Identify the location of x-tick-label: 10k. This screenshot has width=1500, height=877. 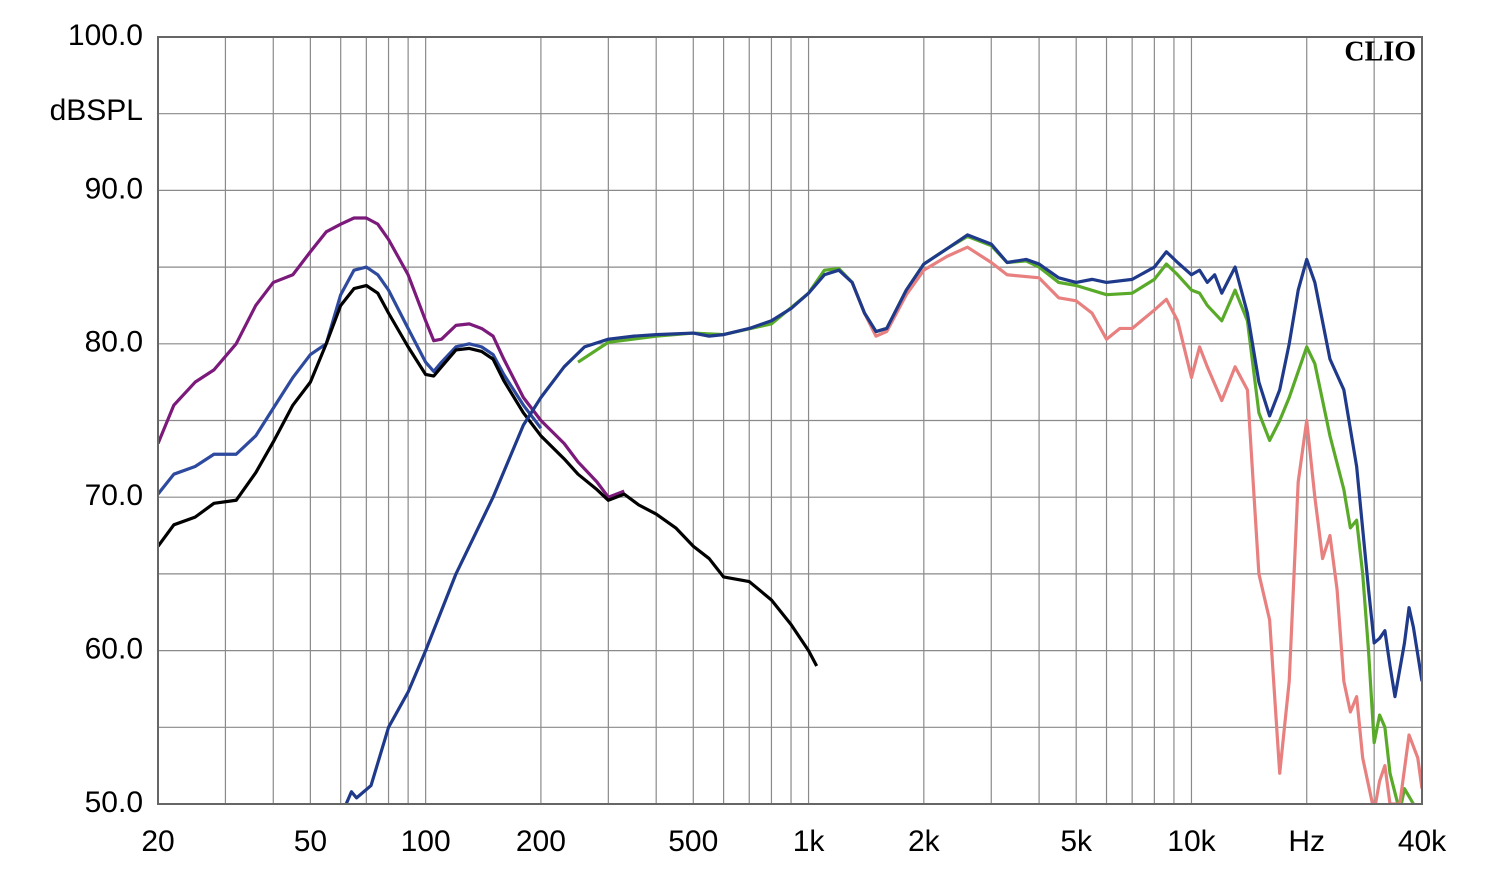
(1191, 841).